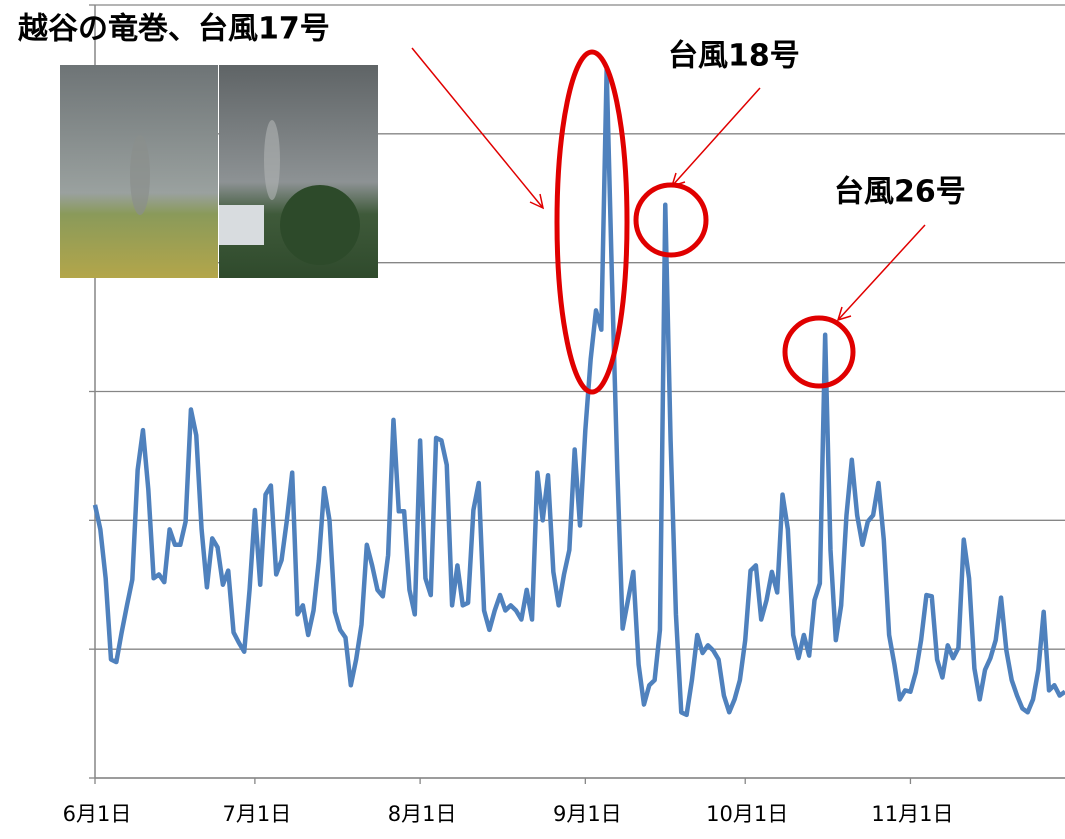 This screenshot has width=1065, height=839. I want to click on x-tick-label: 7月1日, so click(257, 814).